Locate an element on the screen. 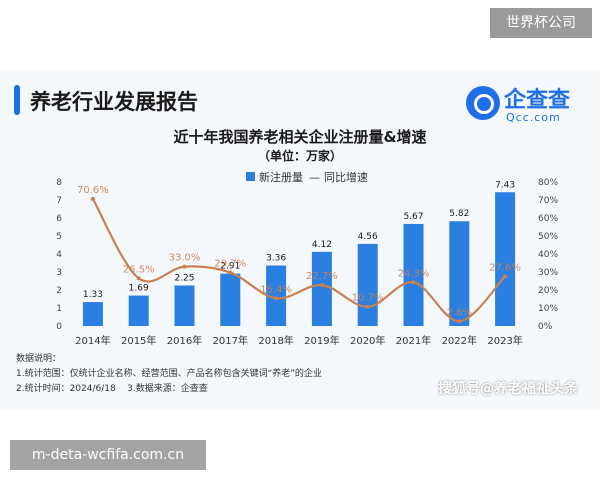  chart-unit: （单位：万家） is located at coordinates (299, 156).